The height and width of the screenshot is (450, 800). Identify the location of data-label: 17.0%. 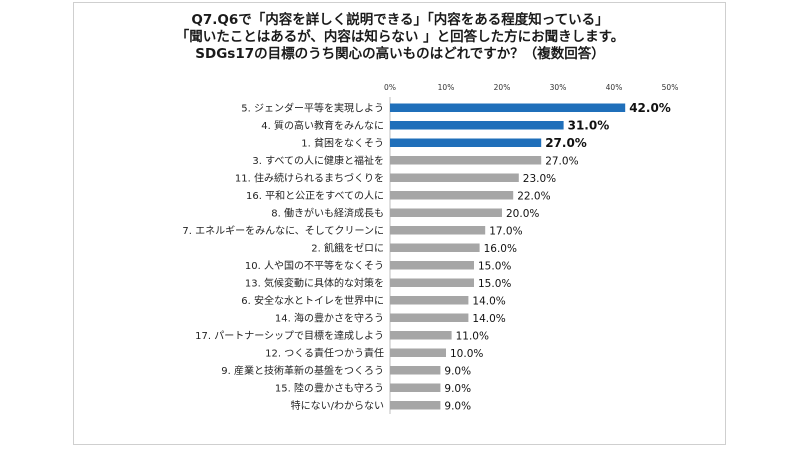
(505, 231).